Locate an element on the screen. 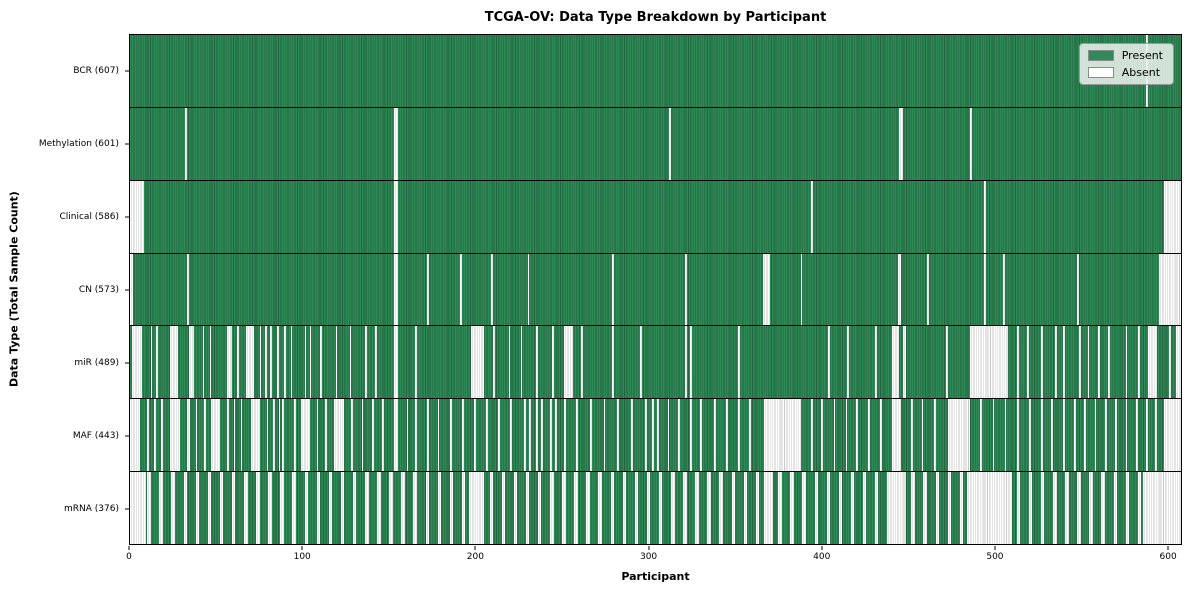 This screenshot has height=600, width=1200. x-tick-label: 0 is located at coordinates (129, 557).